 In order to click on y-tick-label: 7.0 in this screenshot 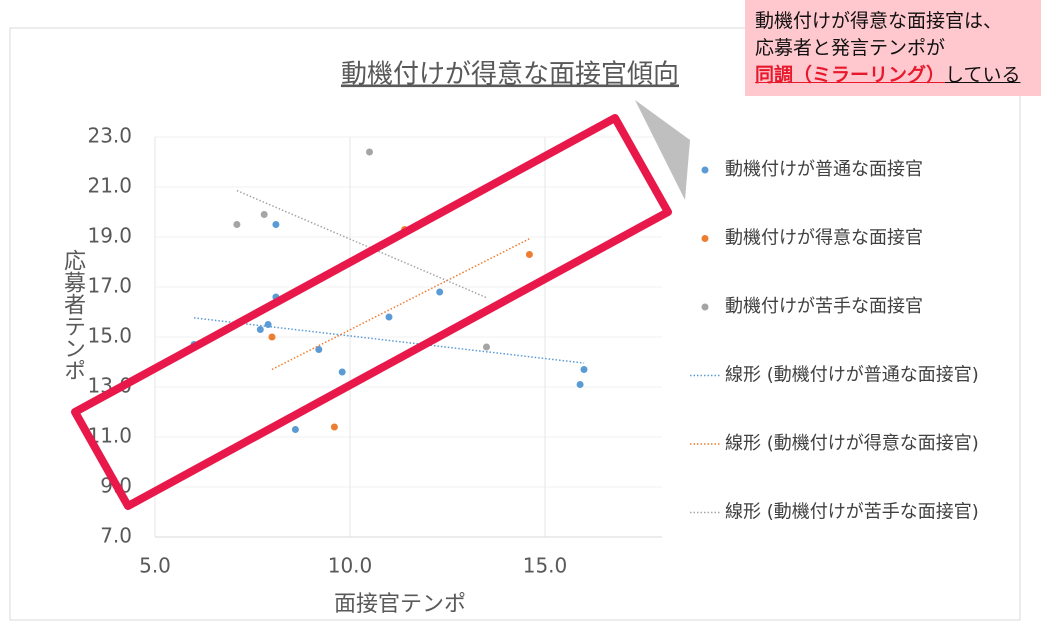, I will do `click(116, 536)`.